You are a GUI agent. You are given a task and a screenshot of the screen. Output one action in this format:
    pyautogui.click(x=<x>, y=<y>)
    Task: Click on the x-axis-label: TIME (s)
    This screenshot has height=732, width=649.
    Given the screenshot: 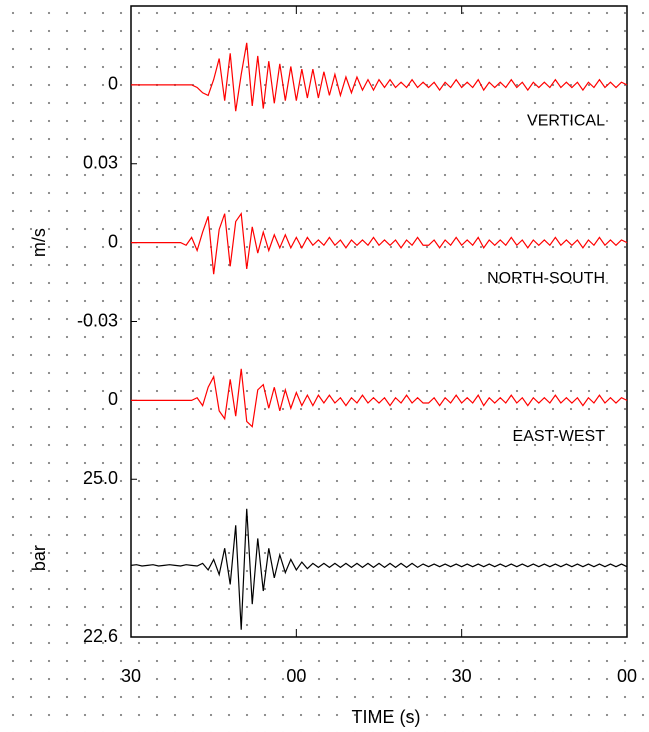 What is the action you would take?
    pyautogui.click(x=386, y=717)
    